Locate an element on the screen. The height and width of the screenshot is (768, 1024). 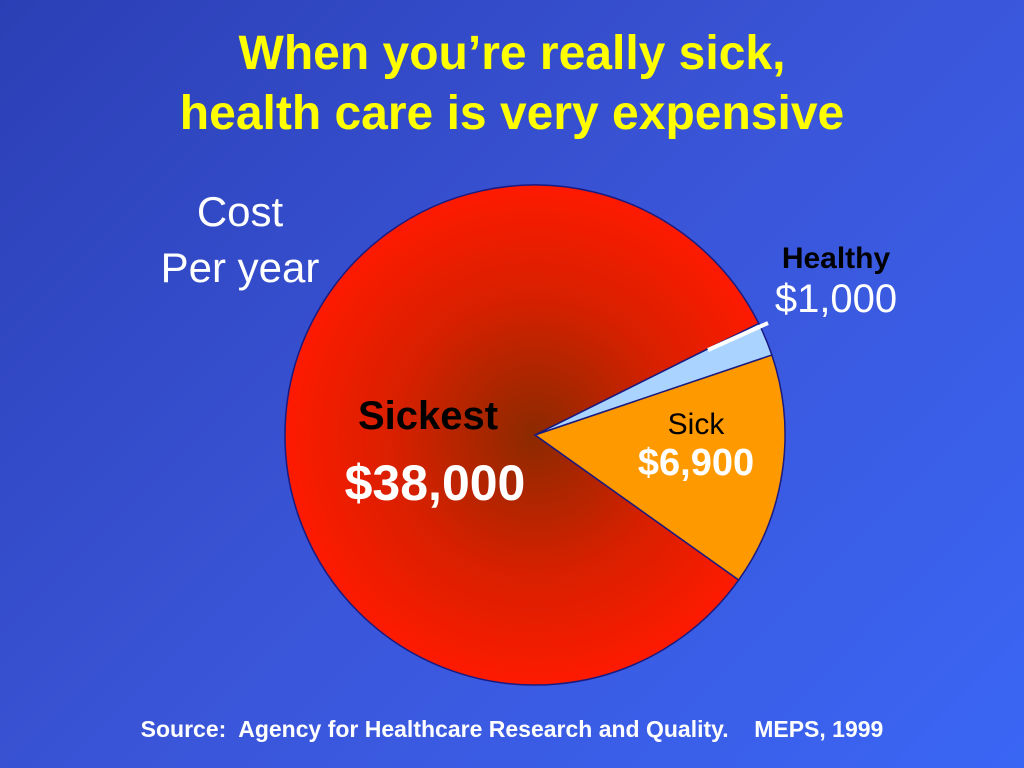
slide-title-line-2: health care is very expensive is located at coordinates (512, 113).